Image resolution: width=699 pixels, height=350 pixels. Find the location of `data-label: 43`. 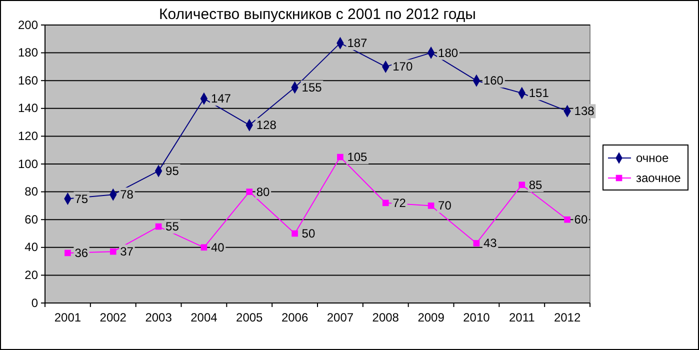

data-label: 43 is located at coordinates (490, 243).